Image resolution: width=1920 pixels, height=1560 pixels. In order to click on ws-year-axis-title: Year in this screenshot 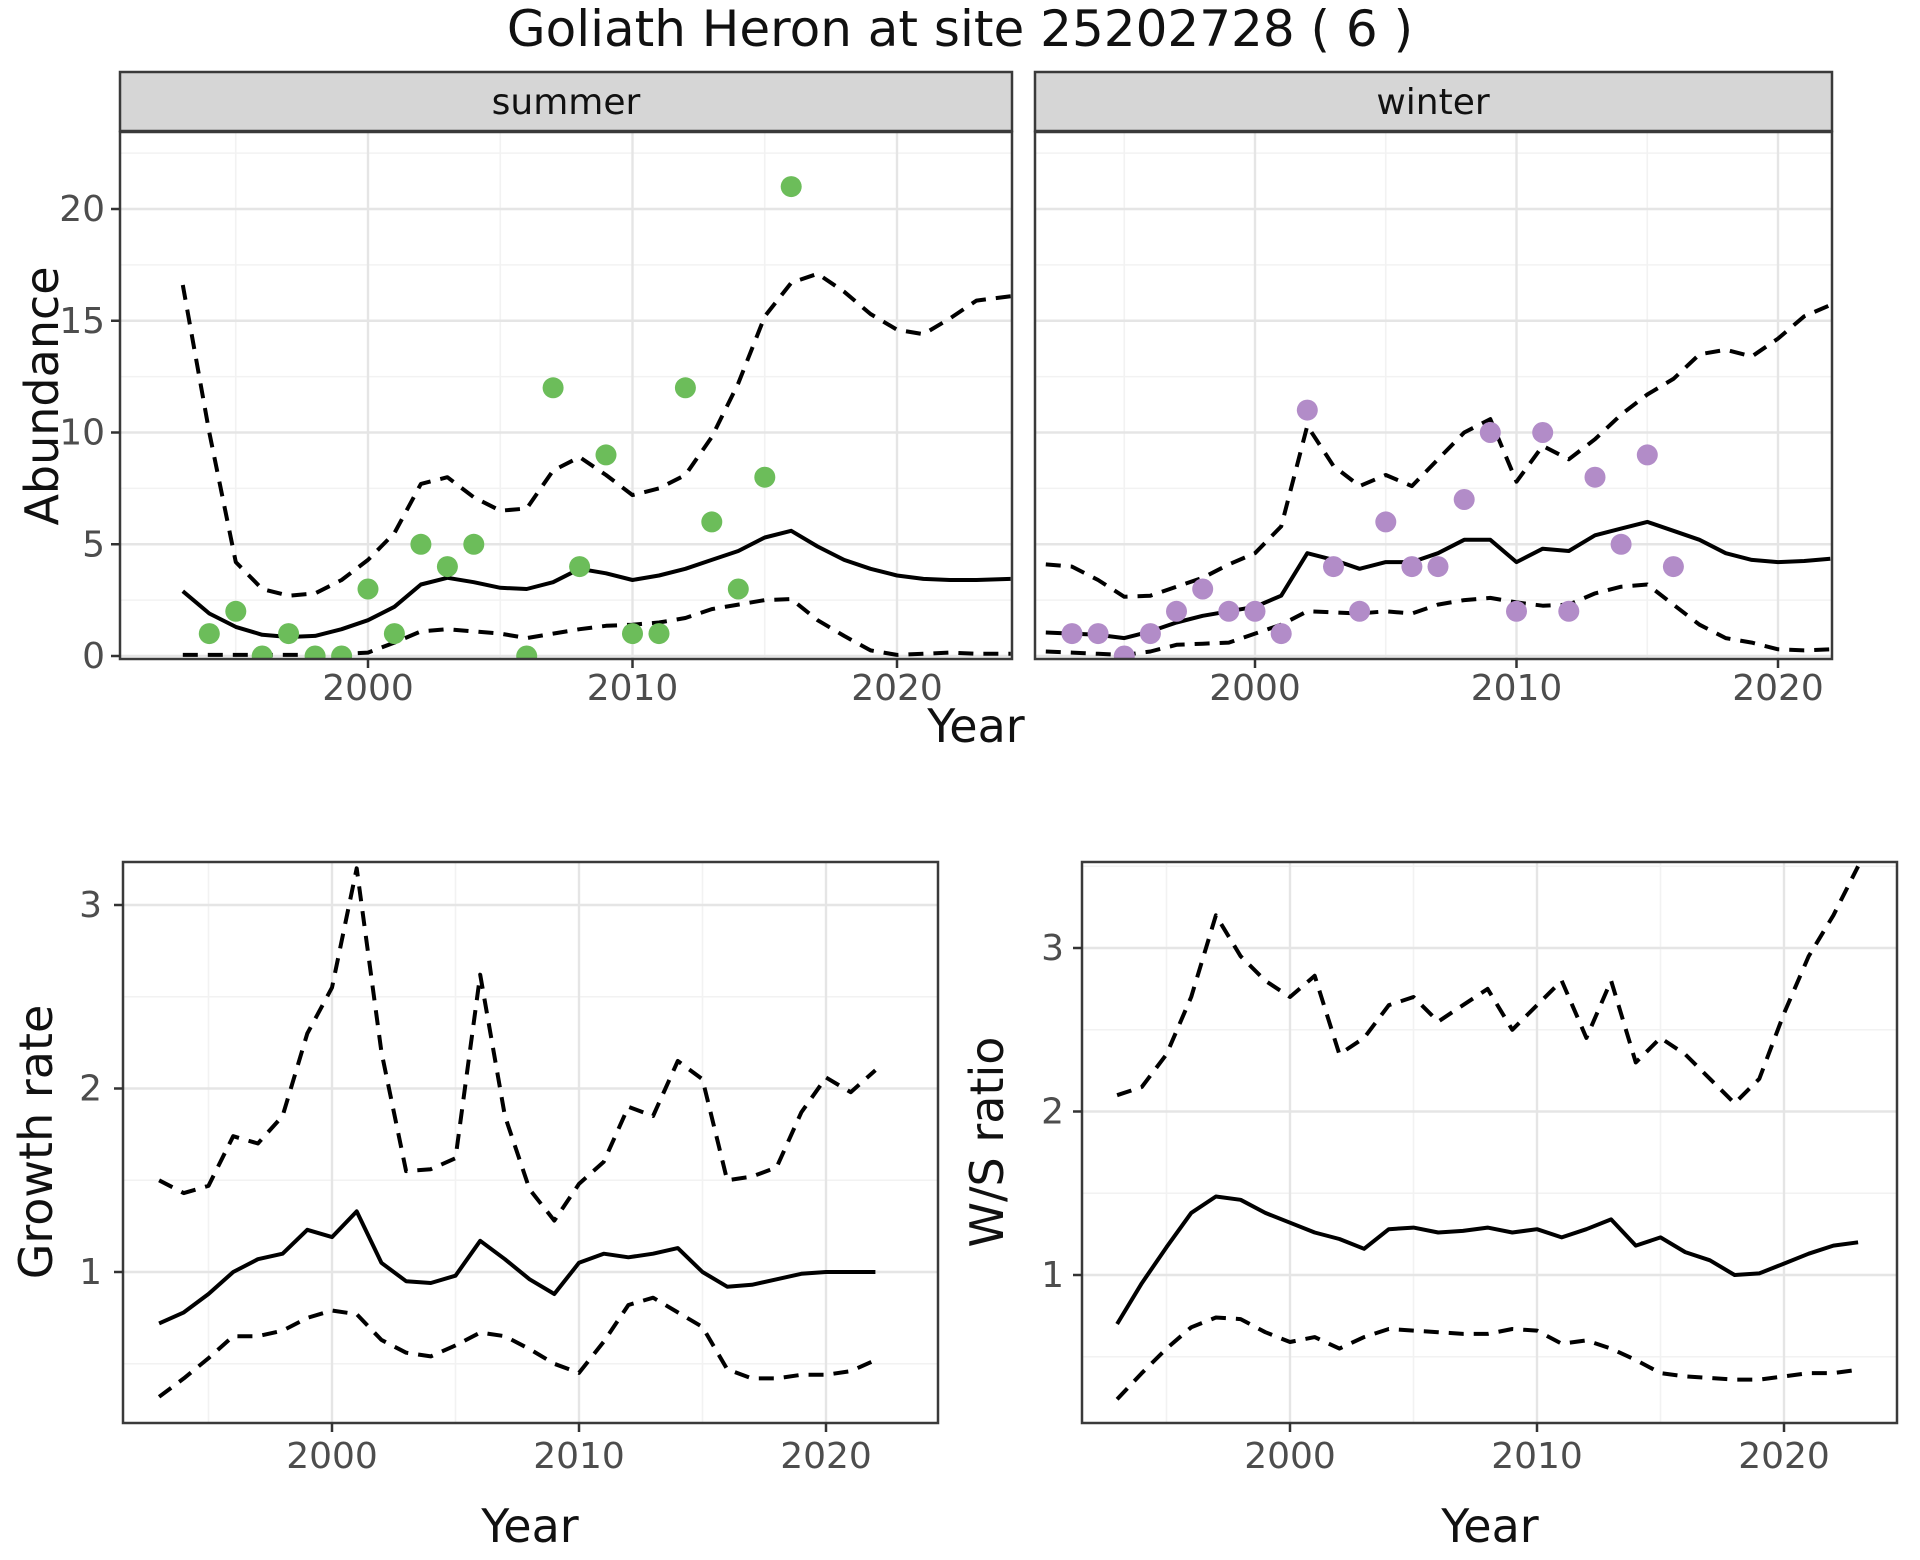, I will do `click(1489, 1526)`.